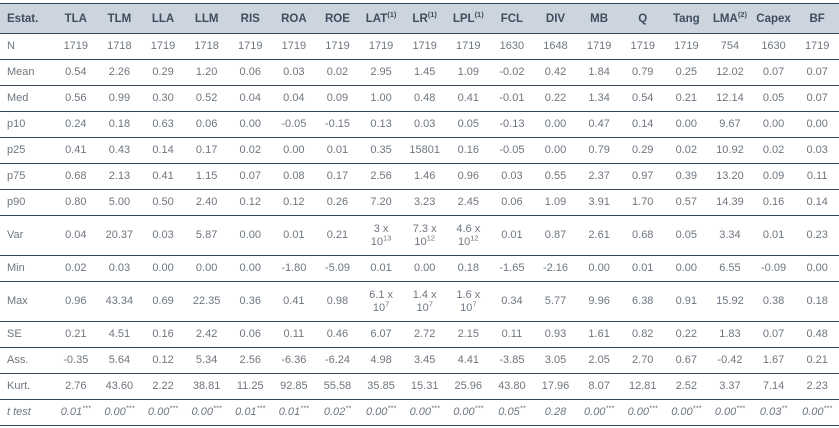 This screenshot has width=839, height=428. I want to click on table-cell: 12.14, so click(730, 98).